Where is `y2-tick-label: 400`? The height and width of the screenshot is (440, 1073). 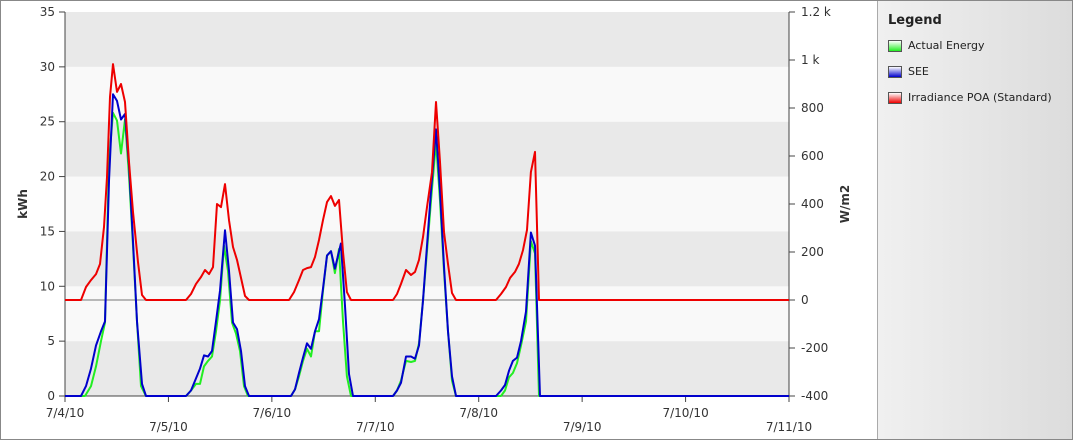
y2-tick-label: 400 is located at coordinates (812, 204).